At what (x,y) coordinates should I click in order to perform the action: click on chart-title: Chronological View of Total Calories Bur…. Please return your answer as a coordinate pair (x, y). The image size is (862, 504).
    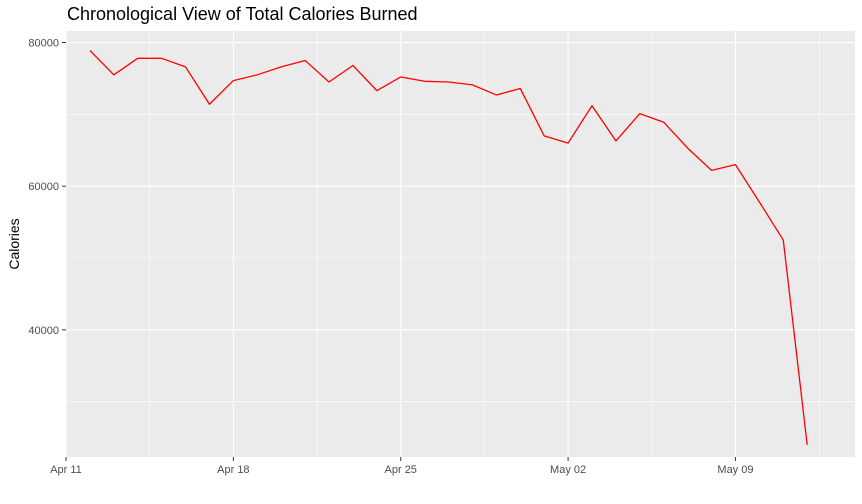
    Looking at the image, I should click on (242, 14).